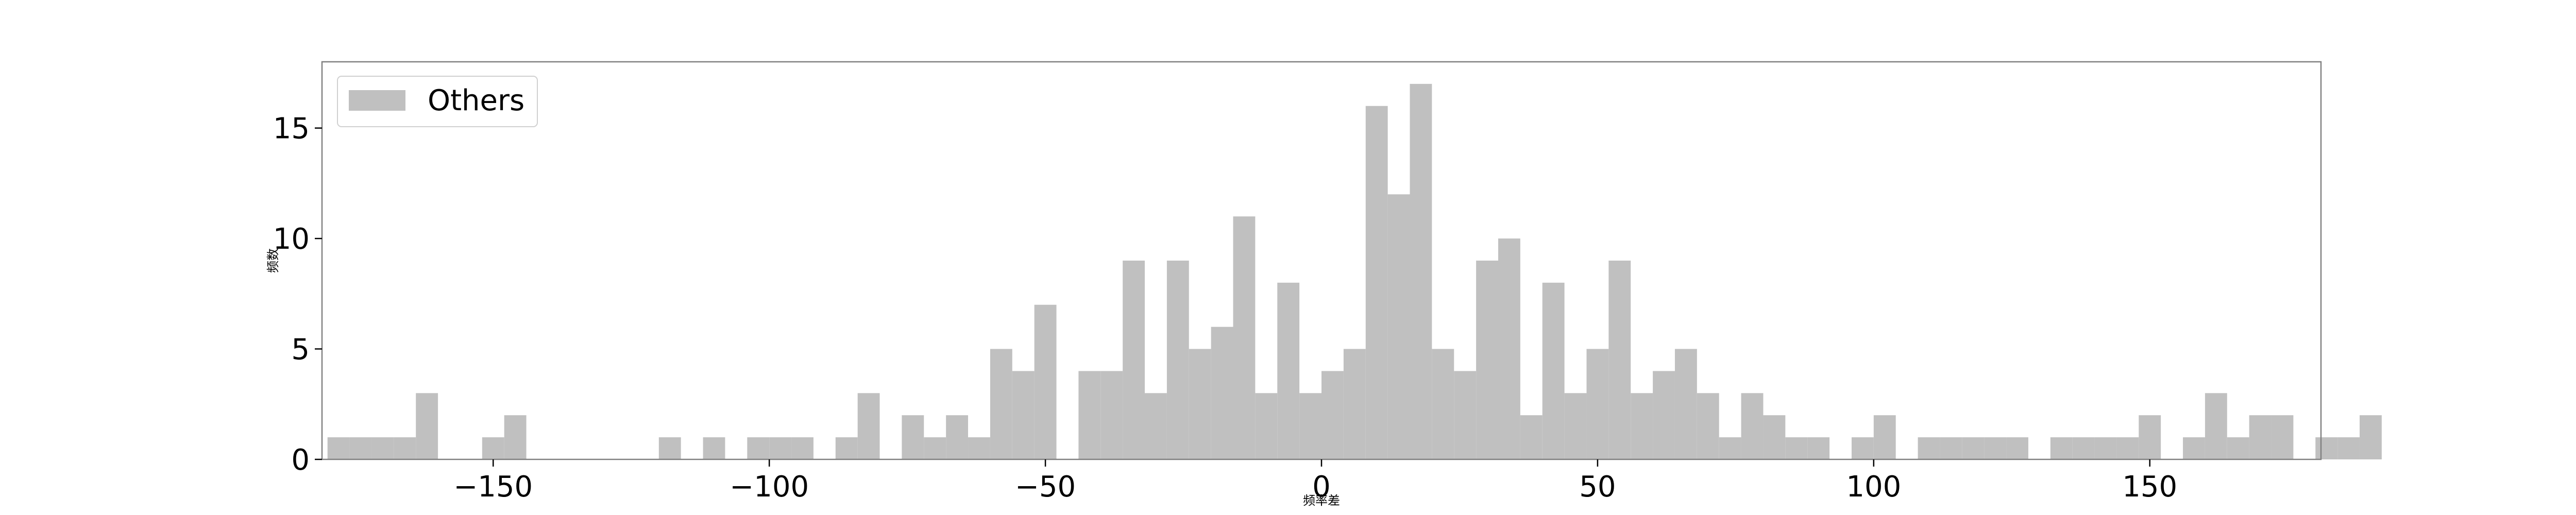  I want to click on legend-box, so click(437, 101).